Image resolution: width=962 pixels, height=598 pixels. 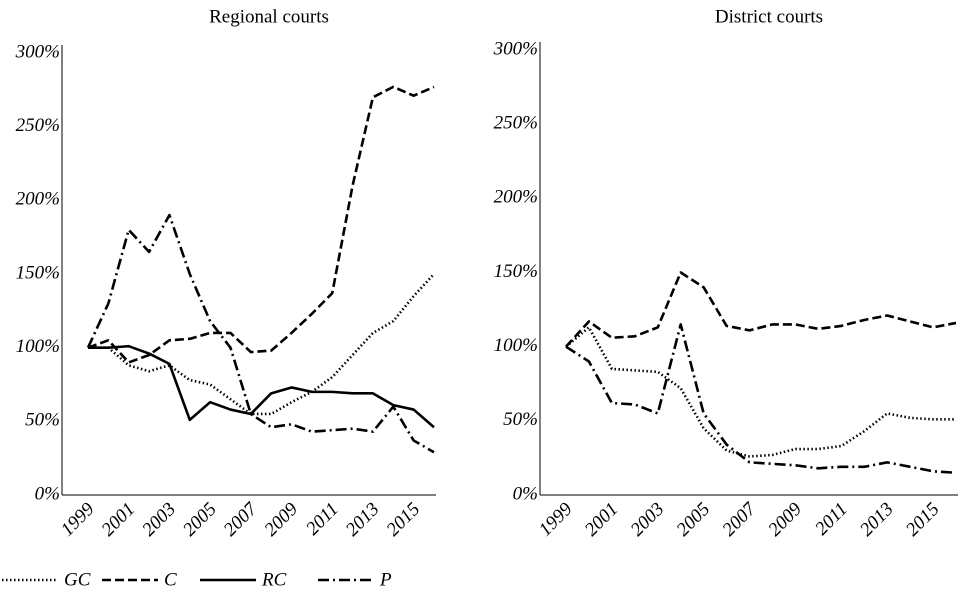 I want to click on legend-label: P, so click(x=385, y=579).